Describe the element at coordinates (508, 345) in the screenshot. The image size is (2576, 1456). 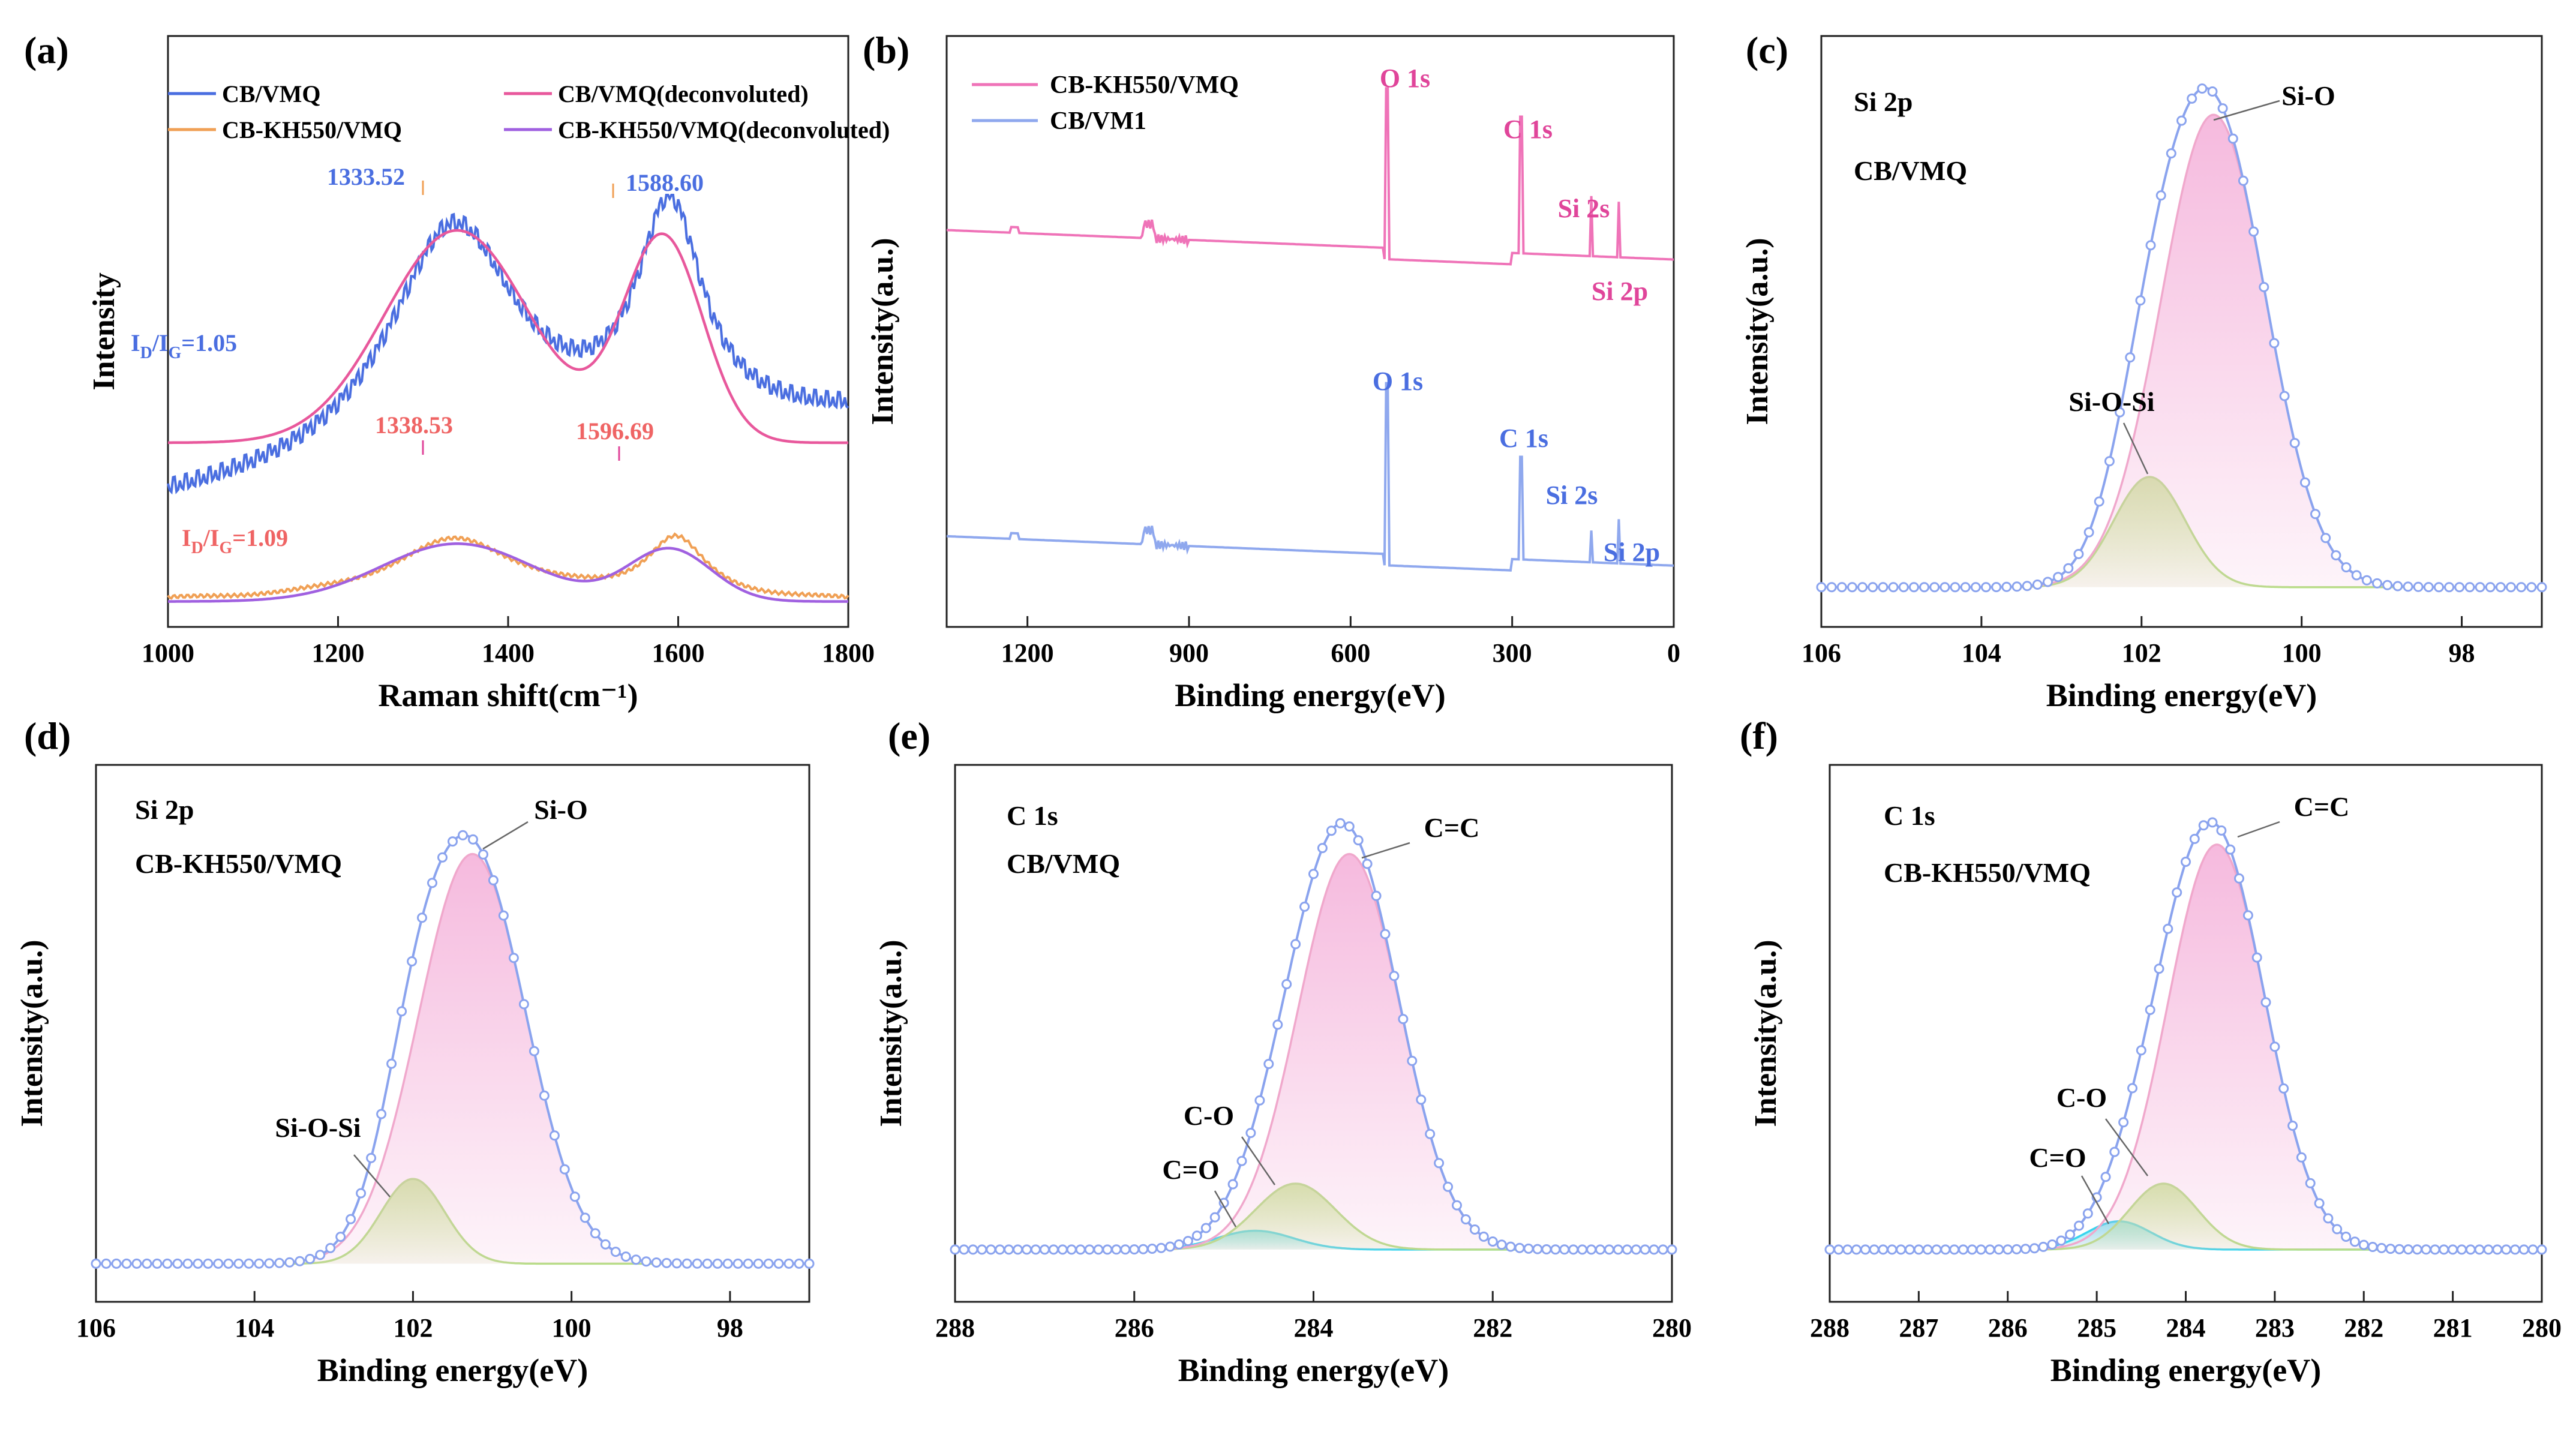
I see `series-cb-vmq` at that location.